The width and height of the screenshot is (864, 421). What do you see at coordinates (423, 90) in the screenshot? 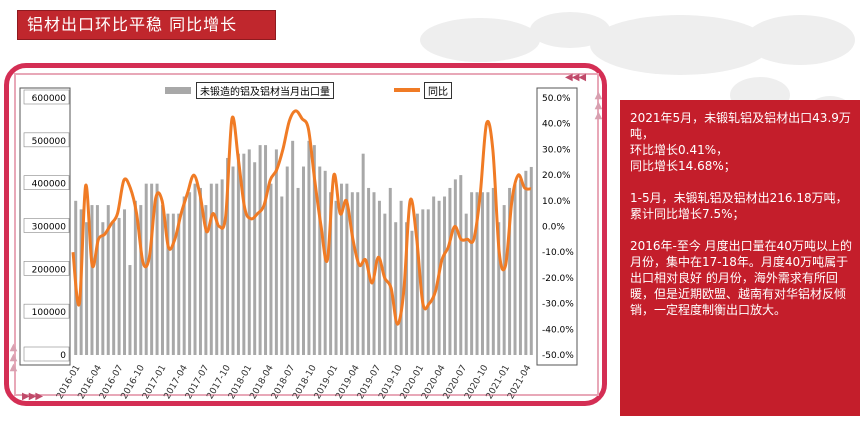
I see `legend-item-line: 同比` at bounding box center [423, 90].